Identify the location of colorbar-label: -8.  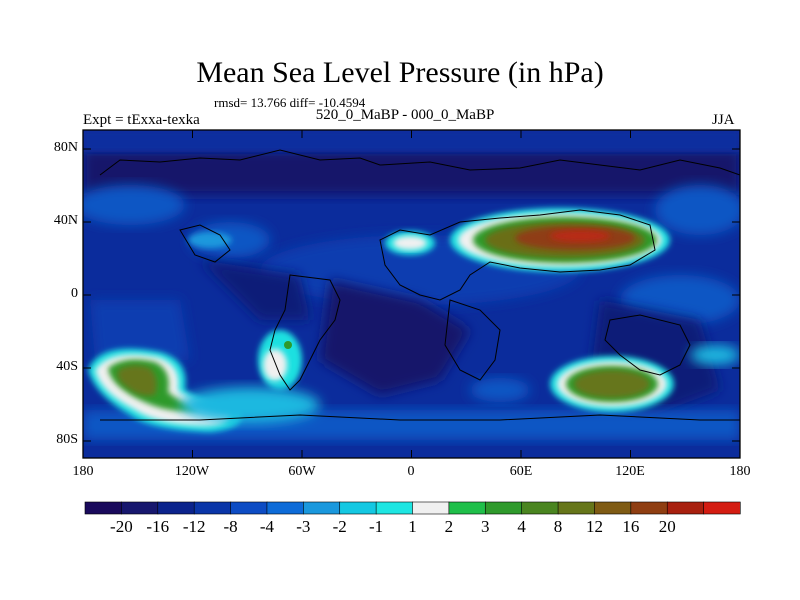
(230, 526).